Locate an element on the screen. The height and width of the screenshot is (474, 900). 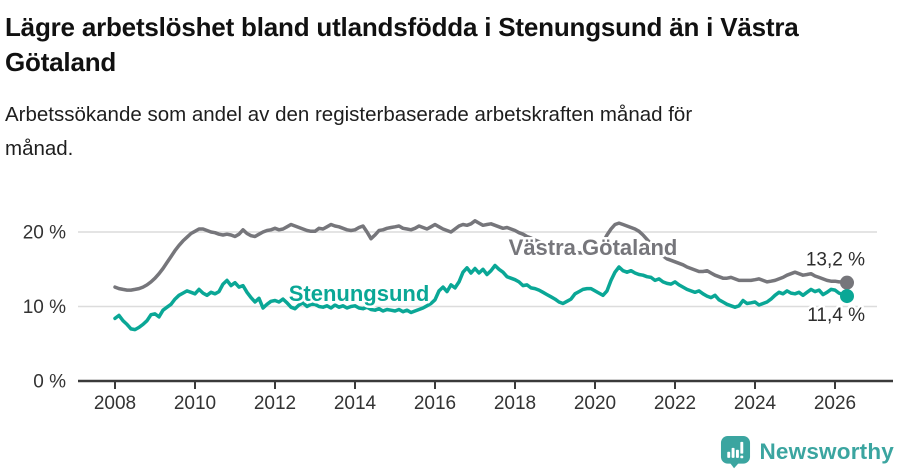
line-v-stra-g-taland is located at coordinates (481, 255).